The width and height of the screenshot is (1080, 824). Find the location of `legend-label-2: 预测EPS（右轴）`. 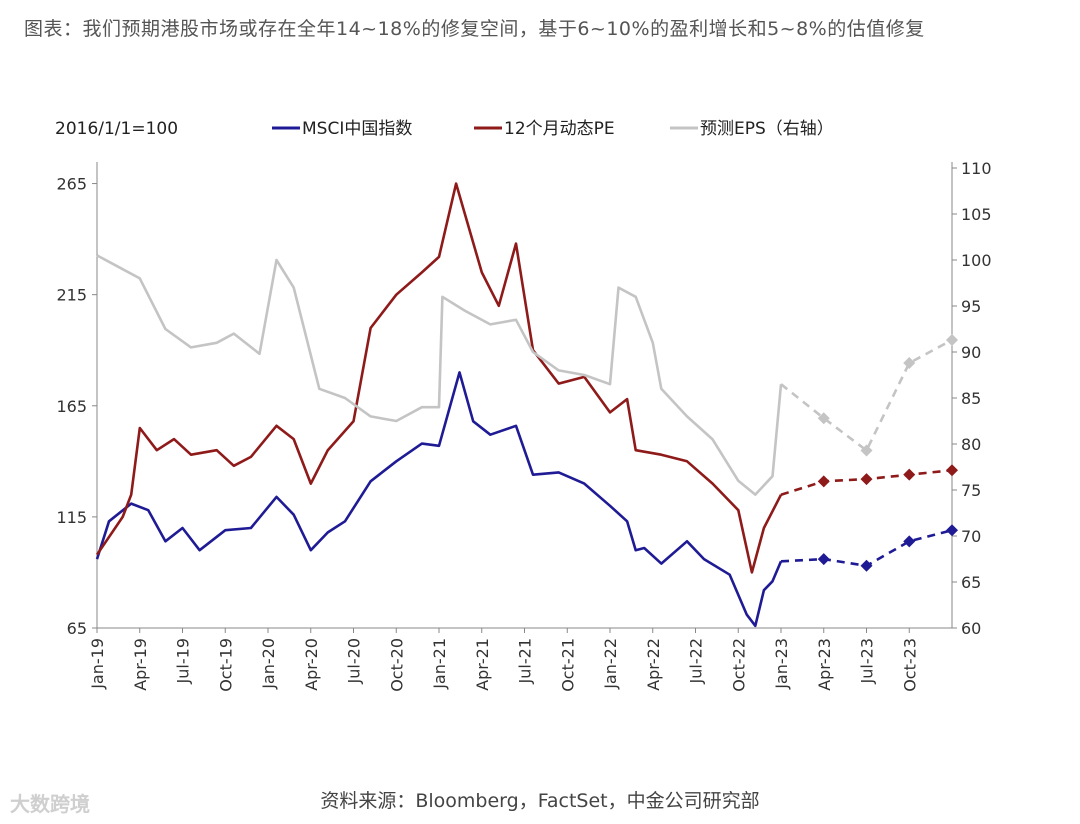

legend-label-2: 预测EPS（右轴） is located at coordinates (767, 129).